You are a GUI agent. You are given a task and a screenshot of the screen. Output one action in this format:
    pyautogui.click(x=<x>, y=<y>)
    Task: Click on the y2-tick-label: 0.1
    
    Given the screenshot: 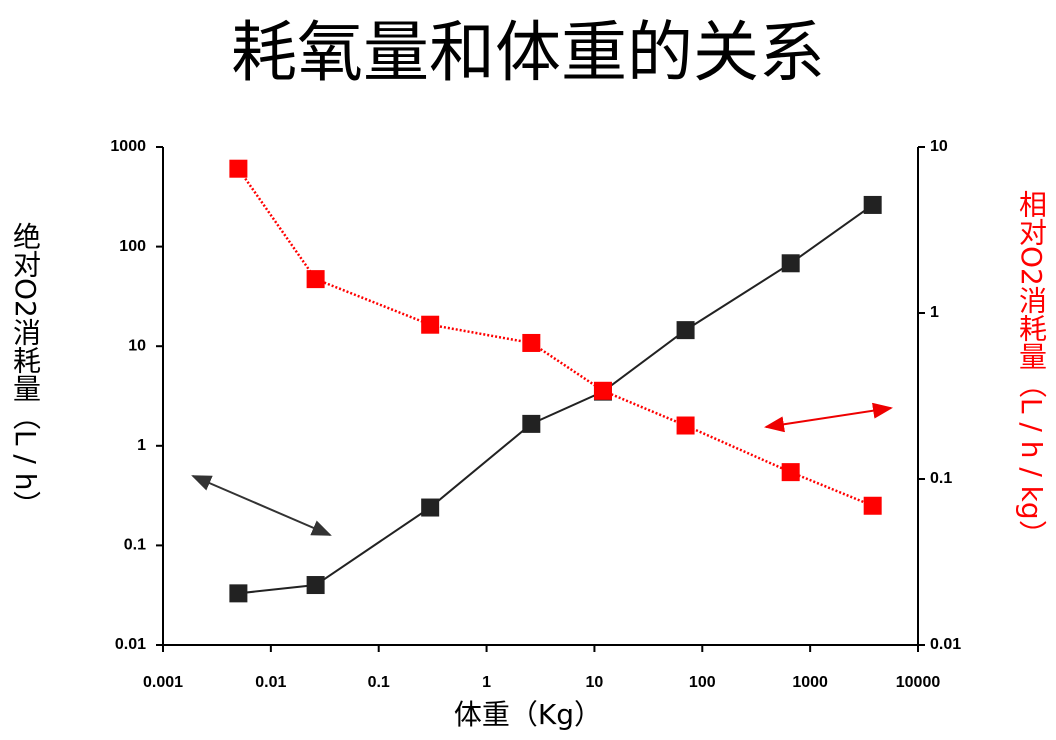 What is the action you would take?
    pyautogui.click(x=941, y=478)
    